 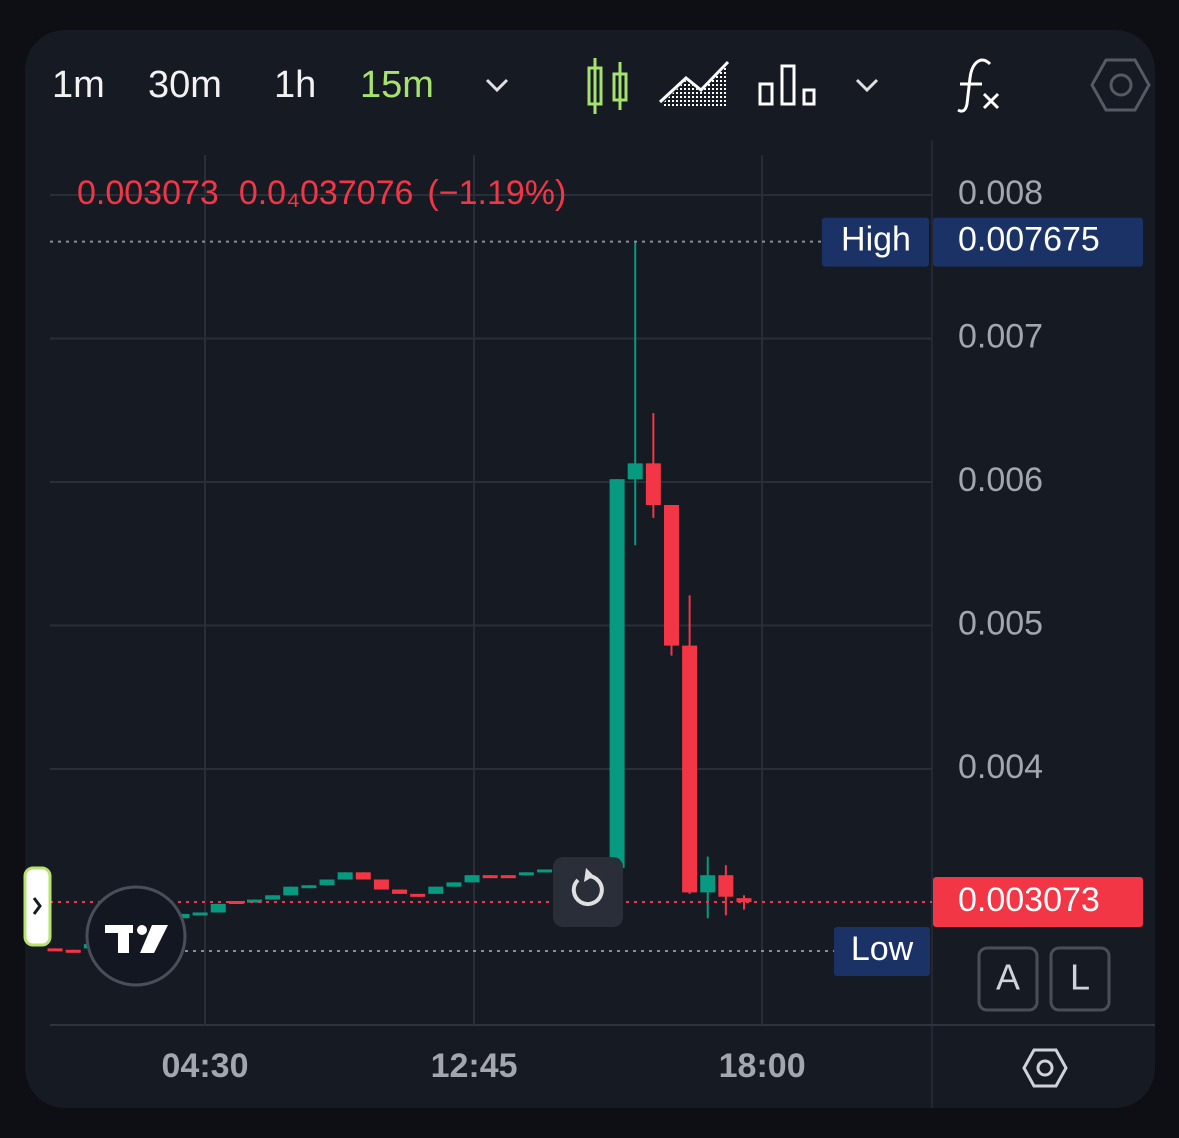 I want to click on y-tick-label: 0.007, so click(x=1000, y=337).